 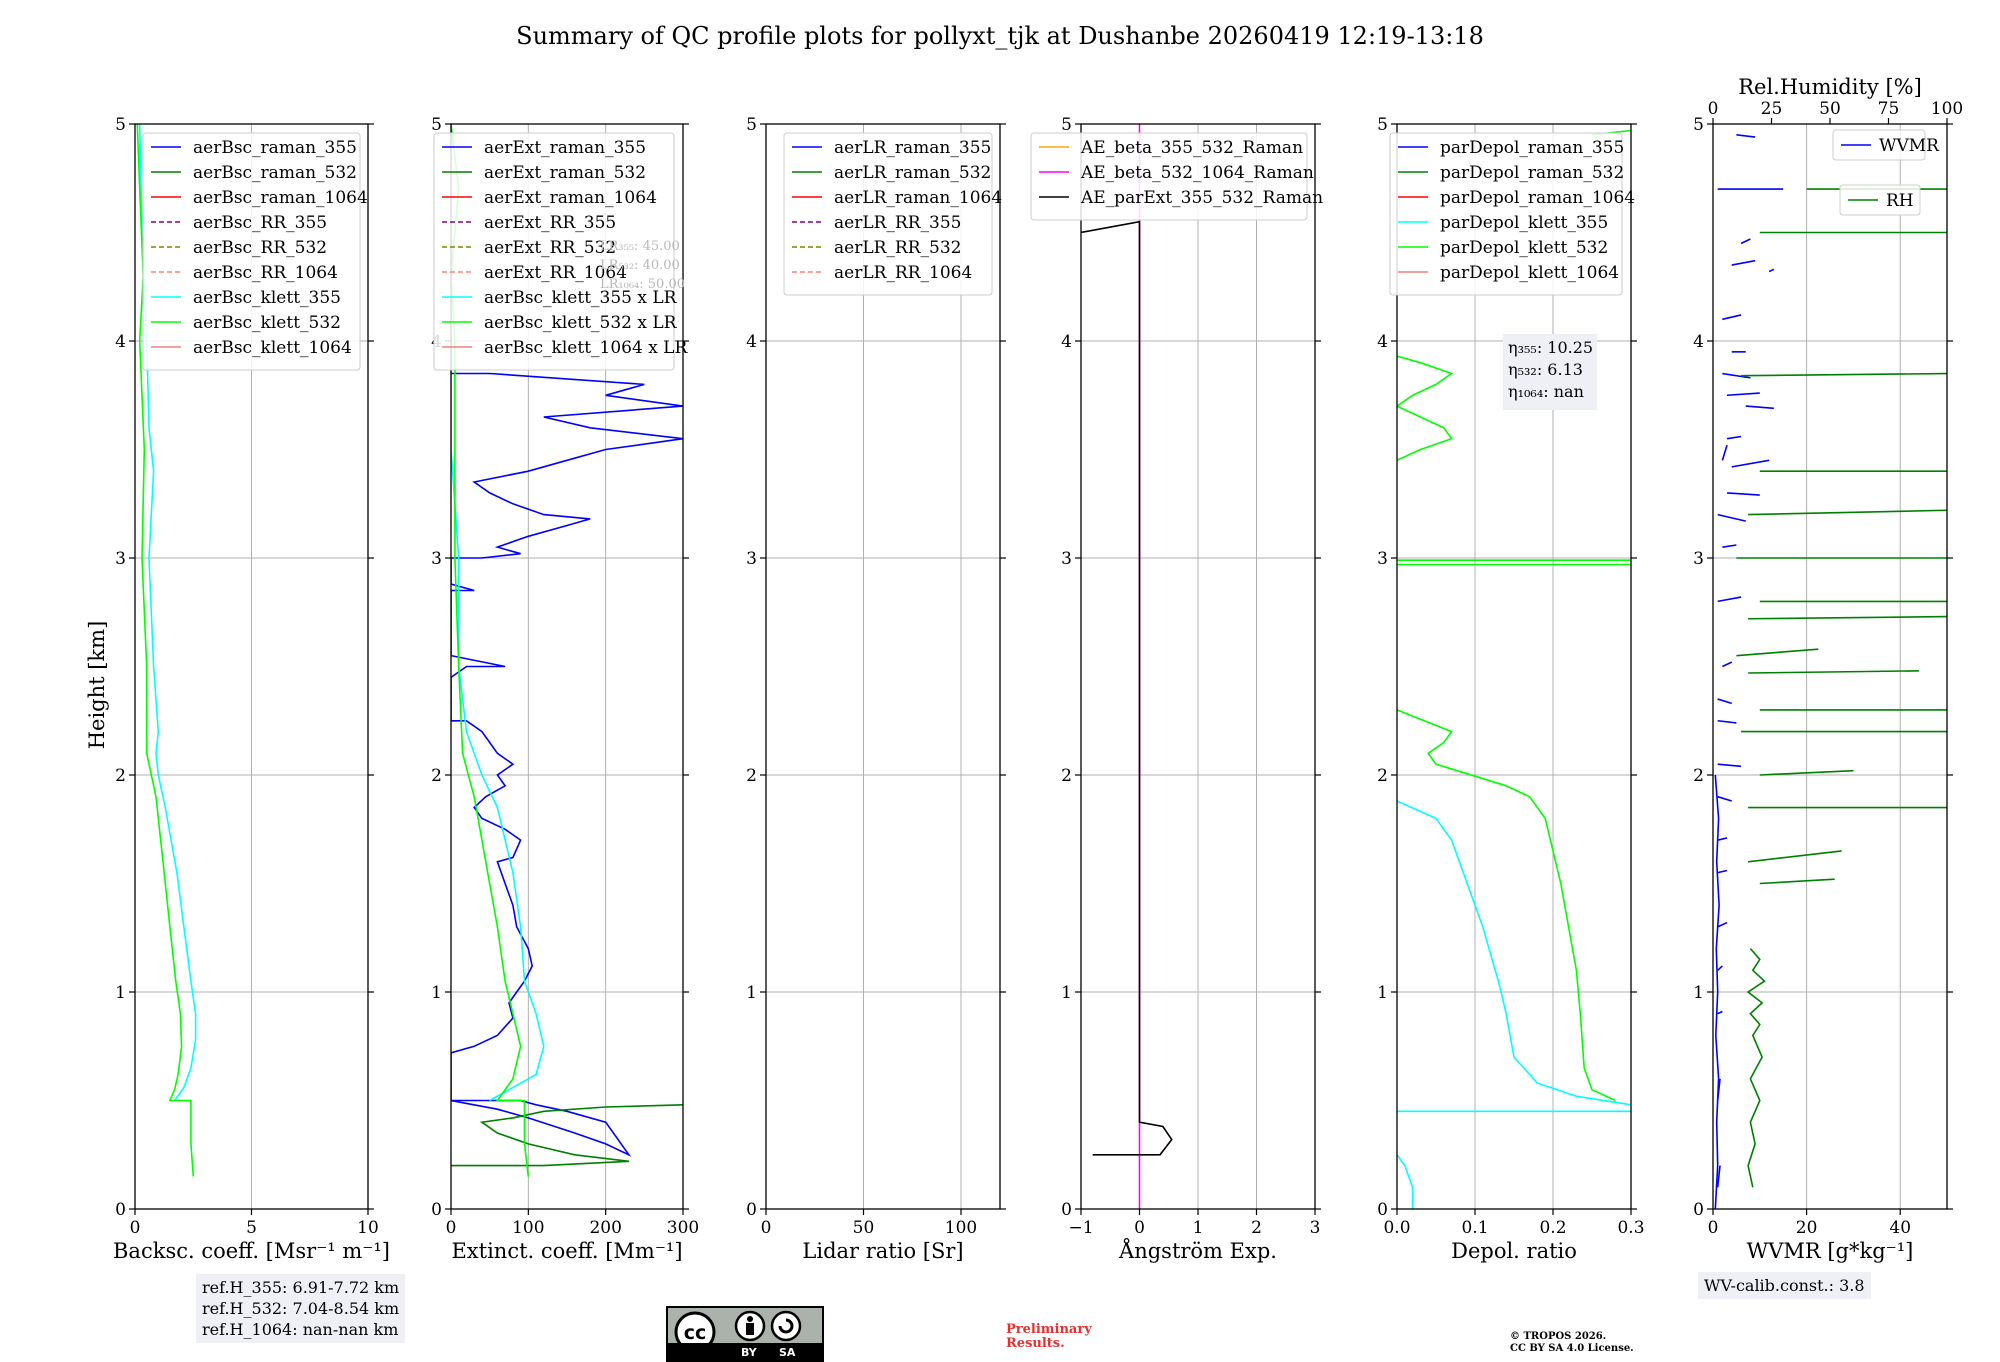 I want to click on ref-h-1064: ref.H_1064: nan-nan km, so click(x=300, y=1329).